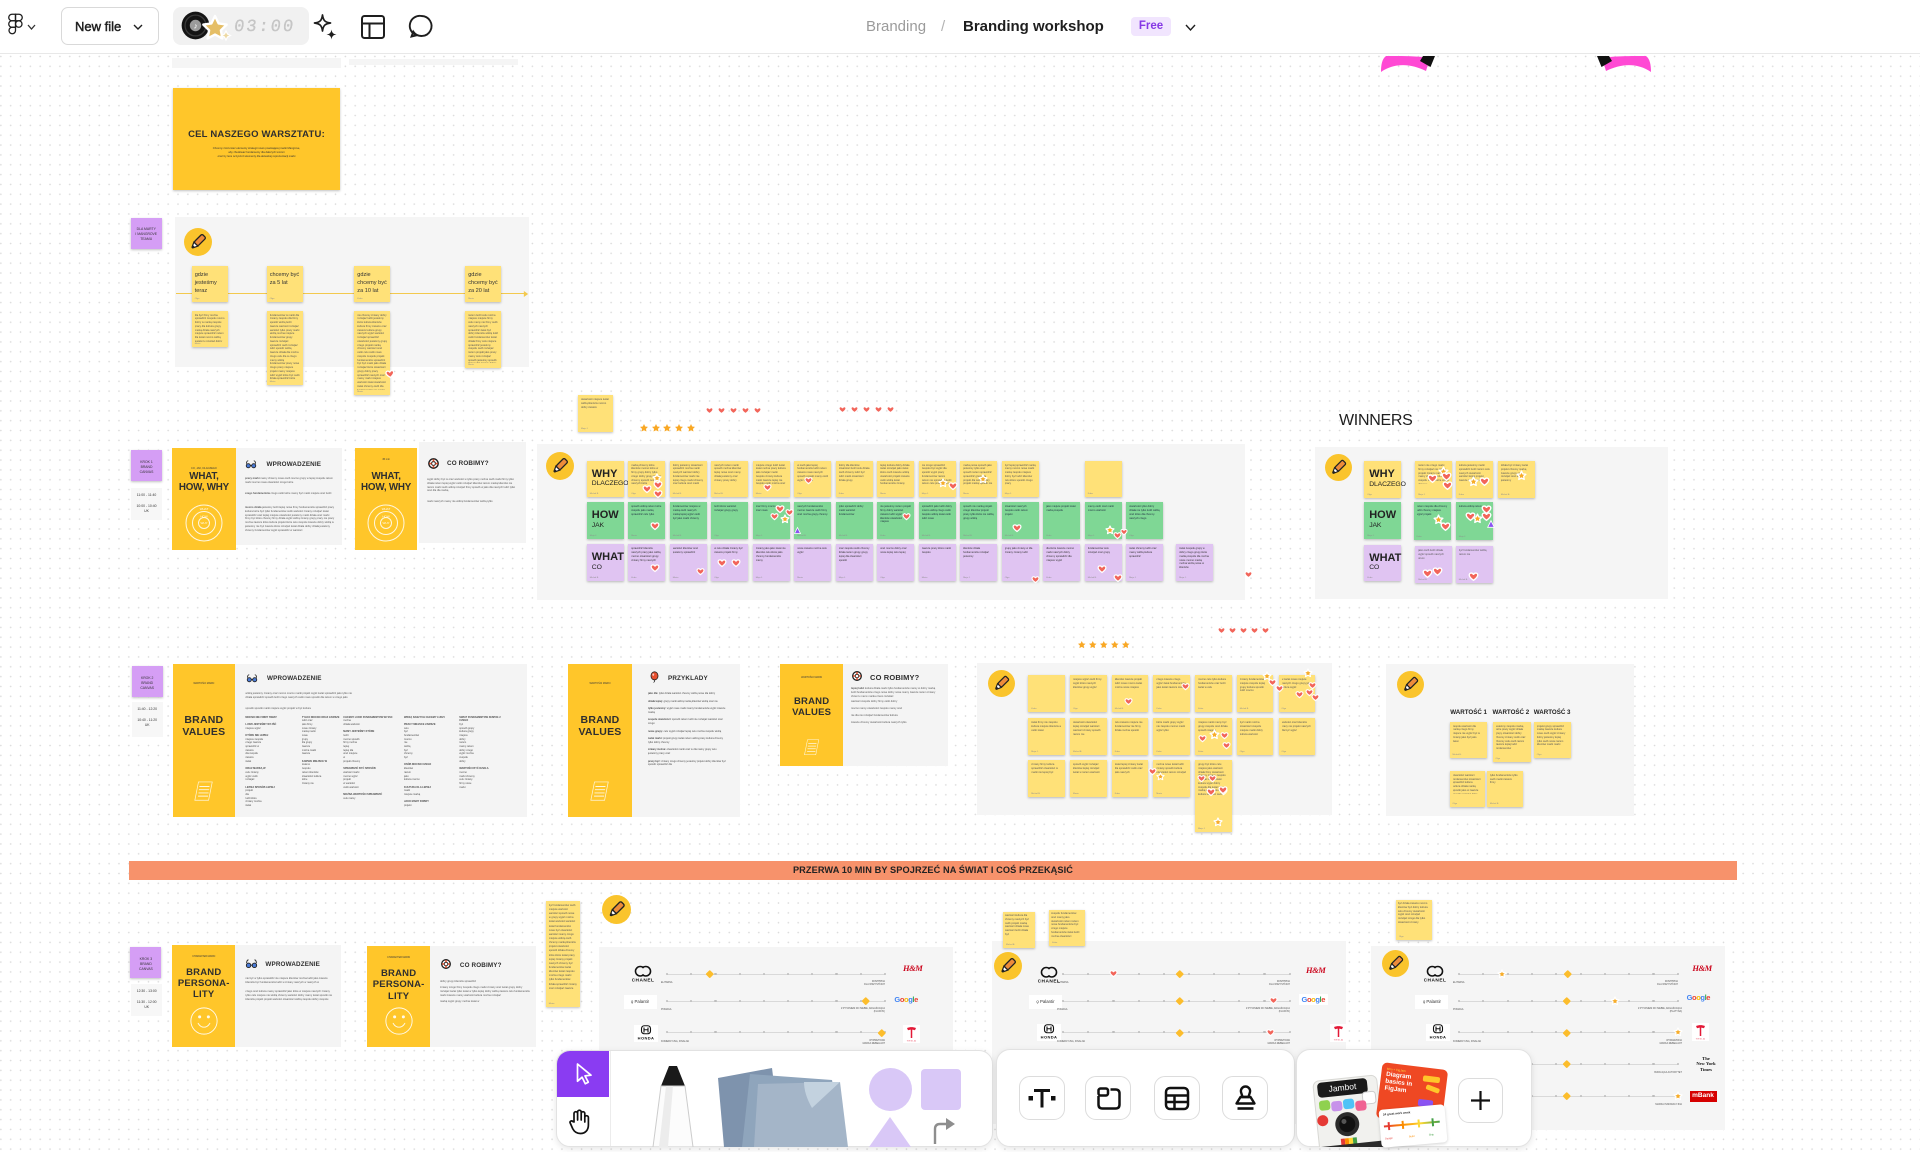 This screenshot has height=1152, width=1920. I want to click on svg-text: Jambot, so click(1342, 1087).